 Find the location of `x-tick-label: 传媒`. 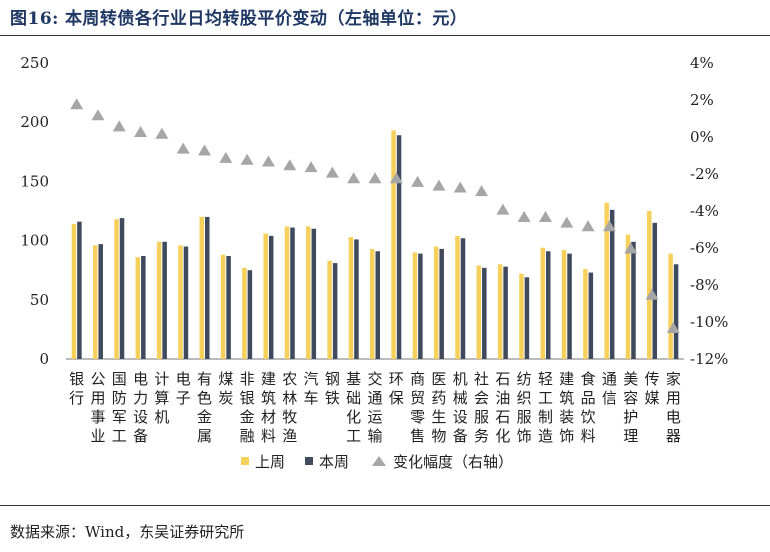

x-tick-label: 传媒 is located at coordinates (652, 388).